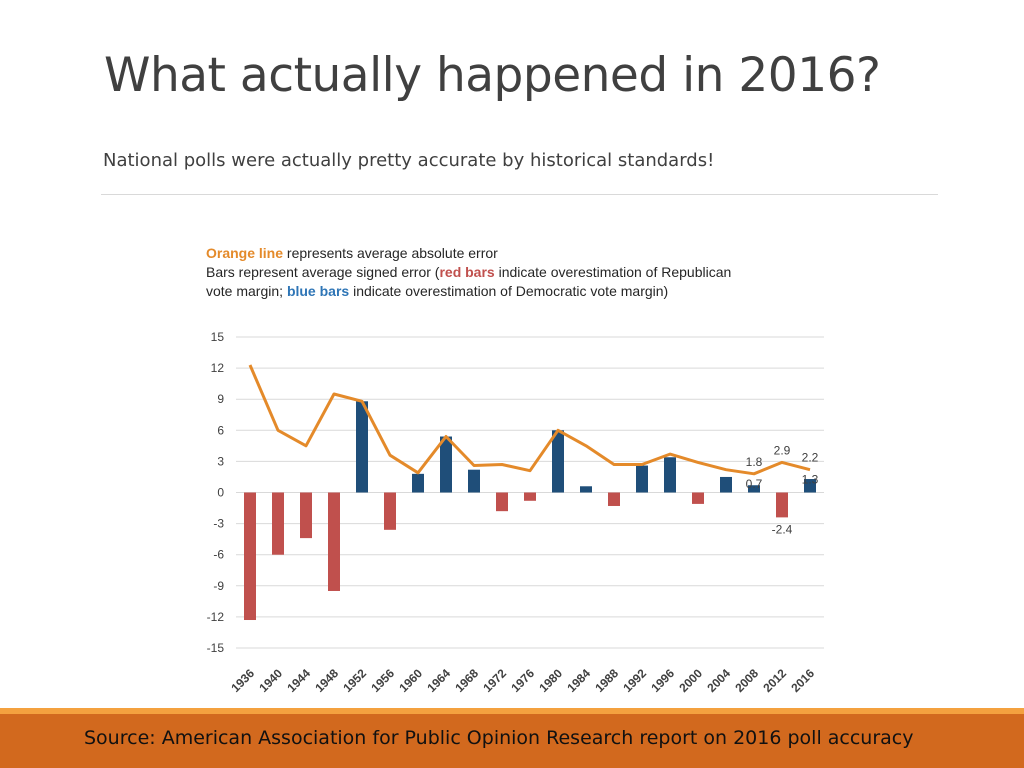 This screenshot has width=1024, height=768. What do you see at coordinates (754, 484) in the screenshot?
I see `bar-data-label: 0.7` at bounding box center [754, 484].